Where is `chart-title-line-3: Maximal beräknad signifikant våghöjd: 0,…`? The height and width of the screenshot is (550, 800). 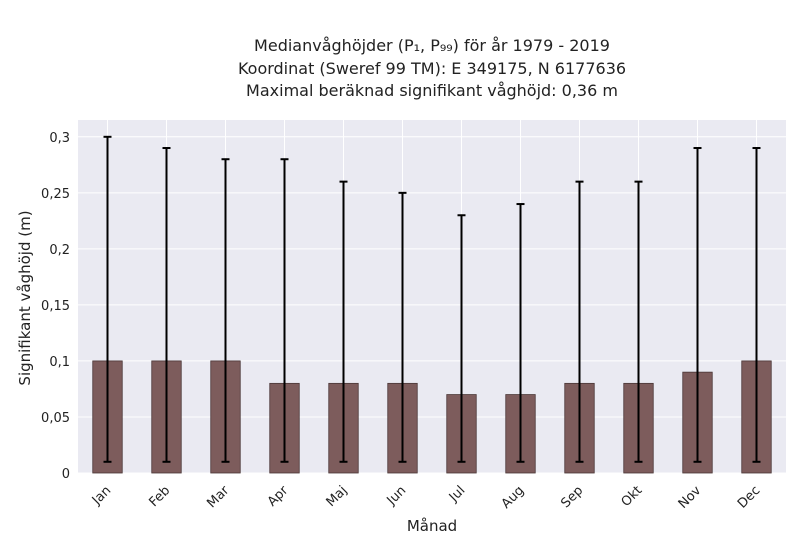
chart-title-line-3: Maximal beräknad signifikant våghöjd: 0,… is located at coordinates (432, 90).